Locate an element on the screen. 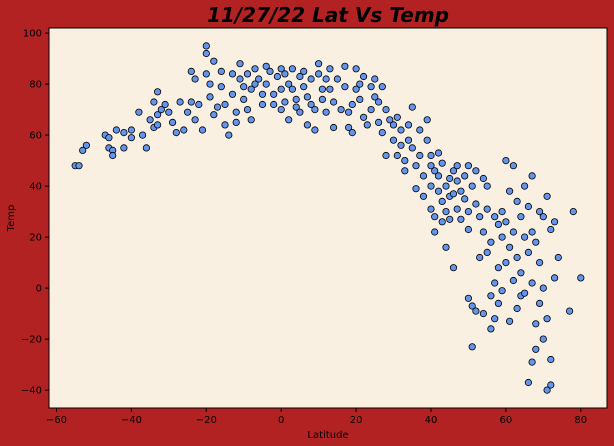 Image resolution: width=614 pixels, height=446 pixels. y-tick-label: 20 is located at coordinates (35, 238).